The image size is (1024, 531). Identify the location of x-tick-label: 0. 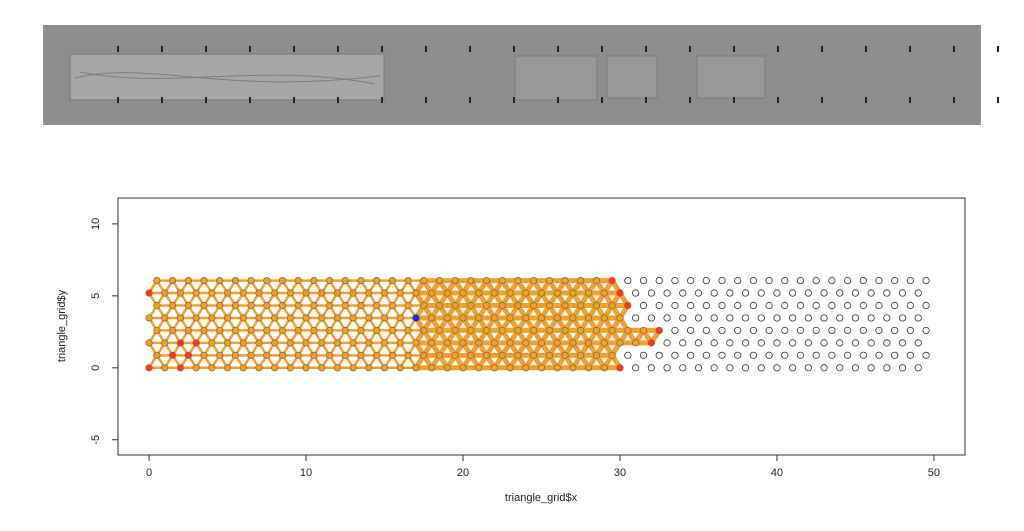
(149, 473).